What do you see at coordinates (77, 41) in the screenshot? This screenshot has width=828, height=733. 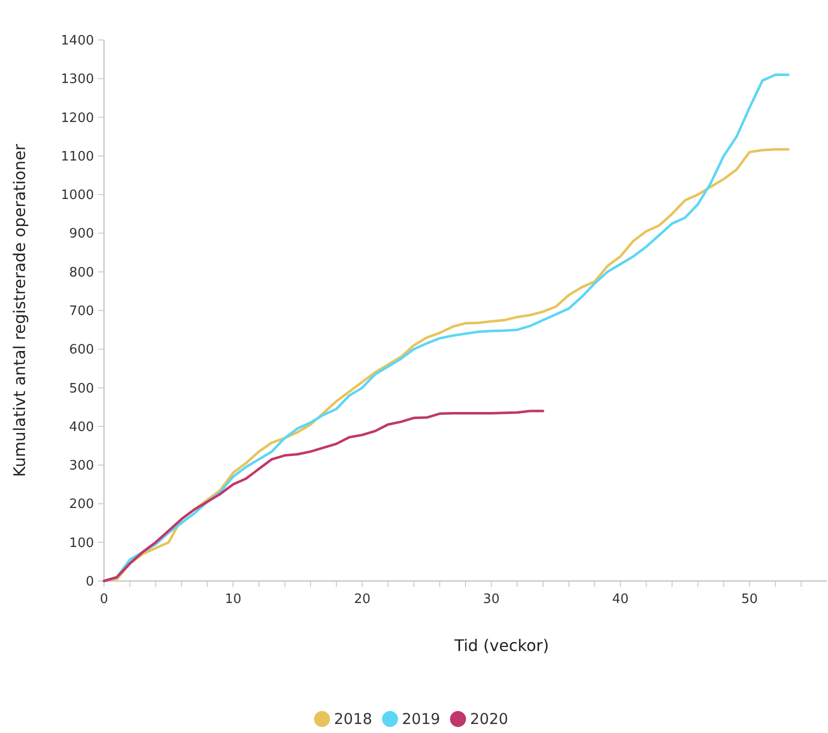 I see `y-tick-label: 1400` at bounding box center [77, 41].